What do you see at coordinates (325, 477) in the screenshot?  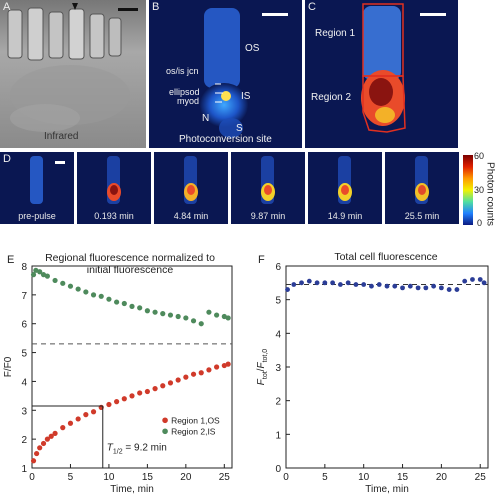 I see `chart-f-x-tick-label: 5` at bounding box center [325, 477].